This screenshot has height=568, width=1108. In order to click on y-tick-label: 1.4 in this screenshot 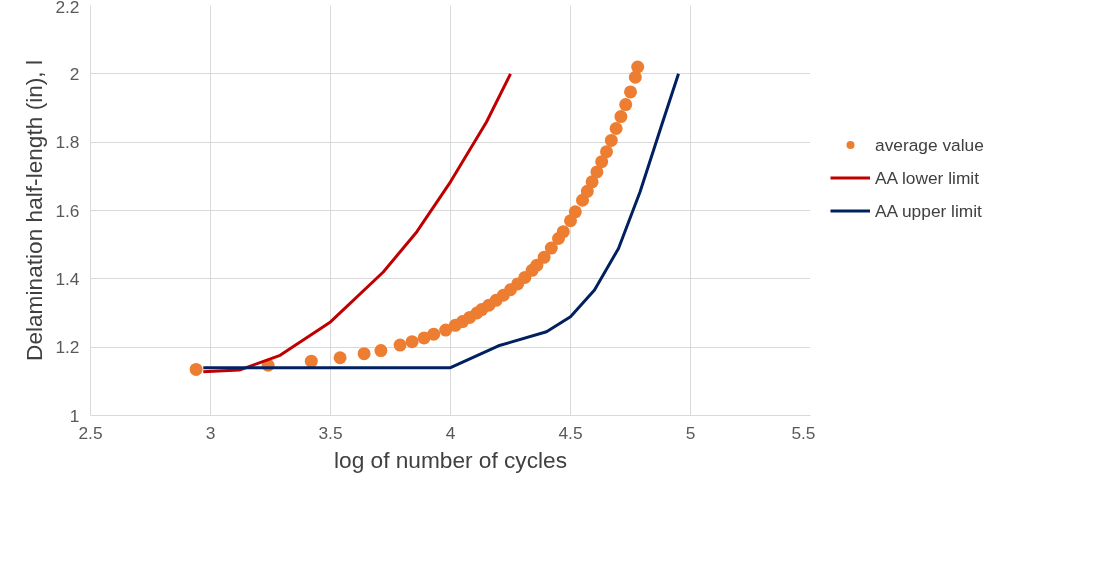, I will do `click(67, 278)`.